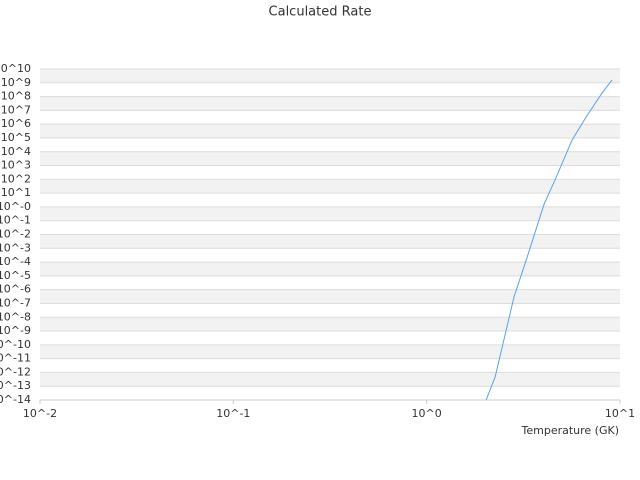 This screenshot has width=640, height=480. Describe the element at coordinates (15, 234) in the screenshot. I see `y-tick-label: 10^-2` at that location.